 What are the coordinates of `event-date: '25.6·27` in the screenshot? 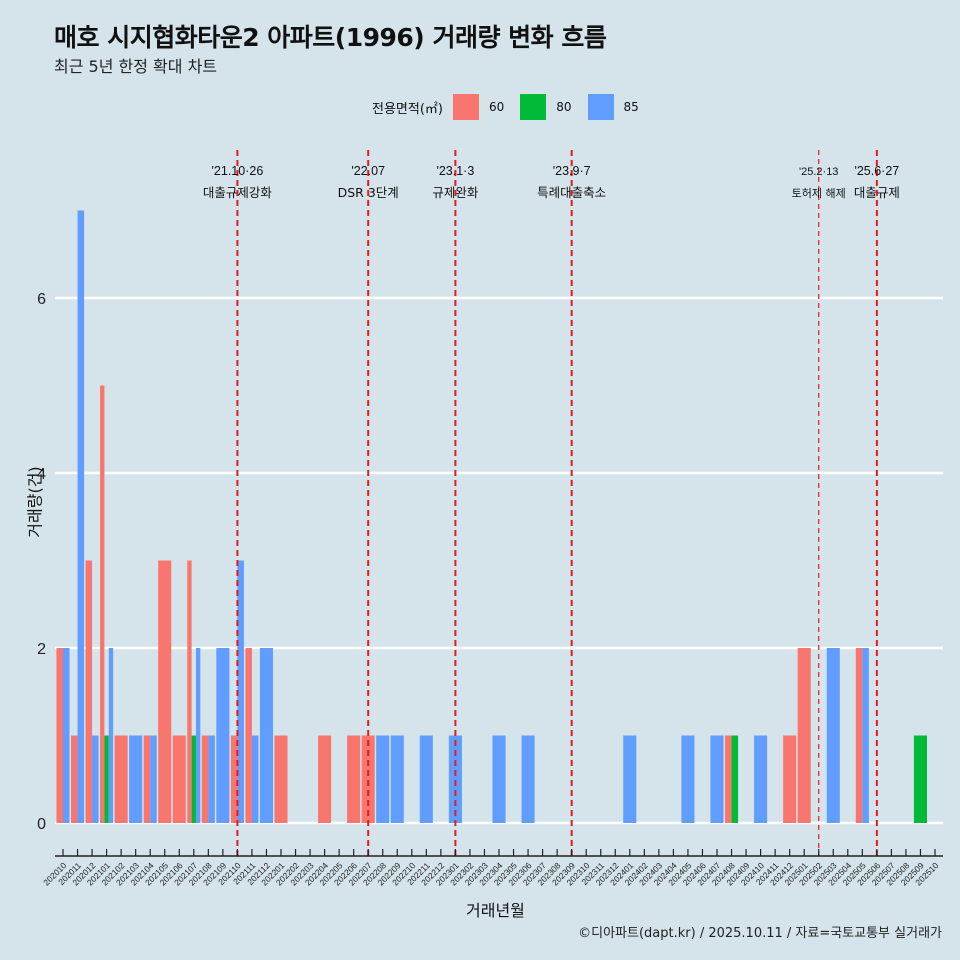 It's located at (876, 171).